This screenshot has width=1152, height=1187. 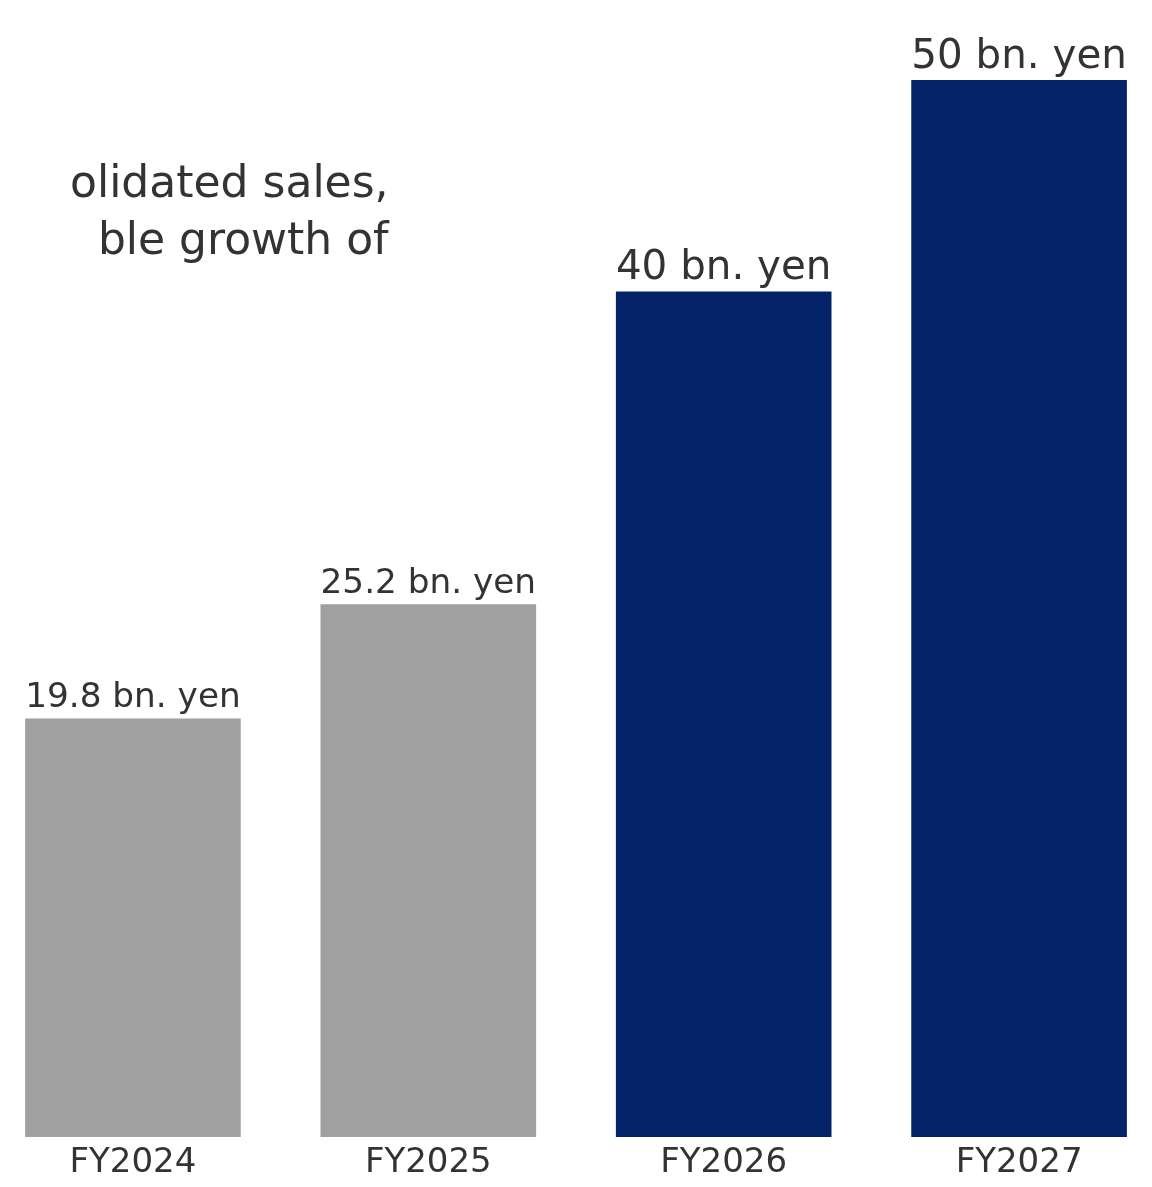 I want to click on data-label: 25.2 bn. yen, so click(x=428, y=581).